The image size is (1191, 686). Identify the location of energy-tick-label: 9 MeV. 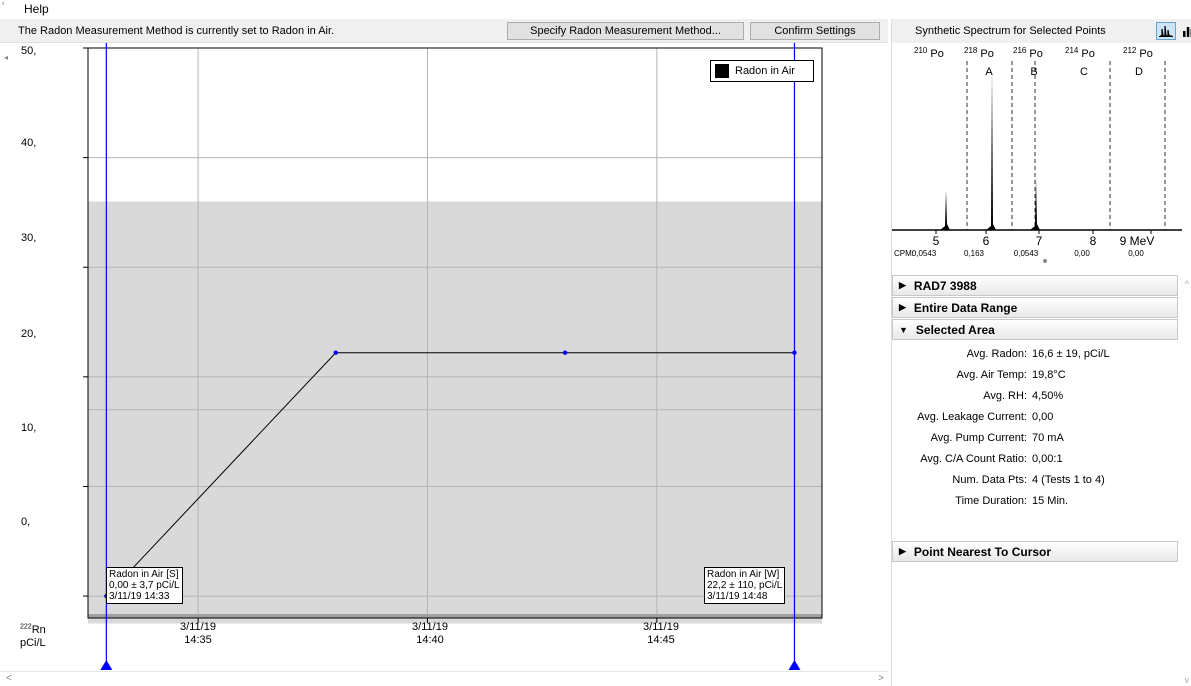
(1137, 241).